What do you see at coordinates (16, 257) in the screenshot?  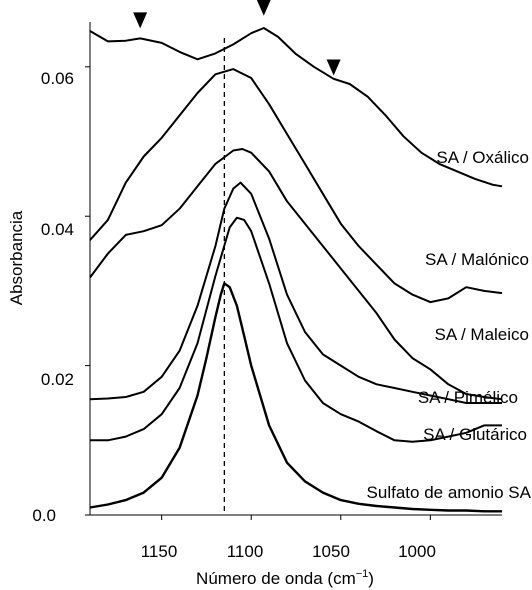 I see `y-axis-title: Absorbancia` at bounding box center [16, 257].